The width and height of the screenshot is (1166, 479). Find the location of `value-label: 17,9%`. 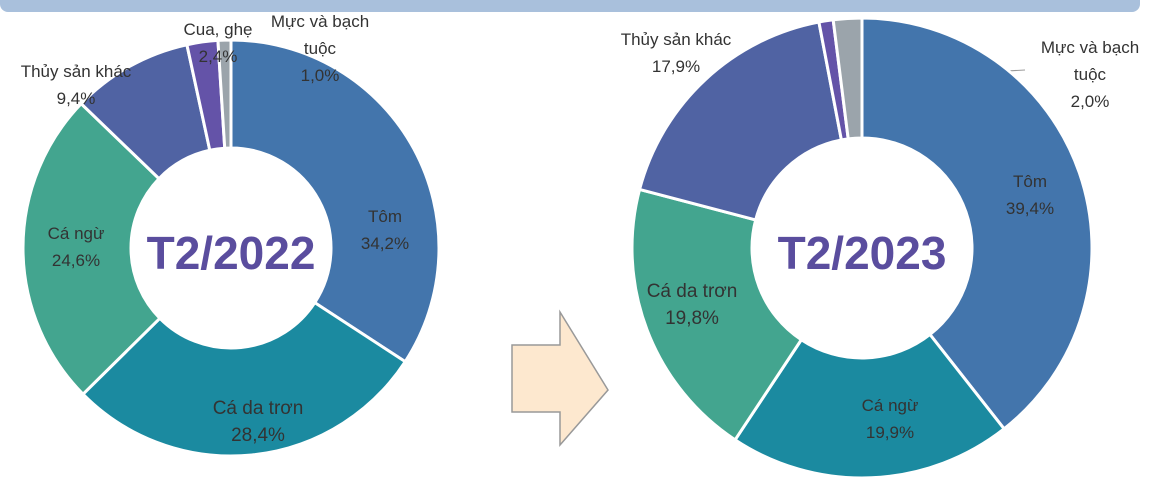

value-label: 17,9% is located at coordinates (676, 66).